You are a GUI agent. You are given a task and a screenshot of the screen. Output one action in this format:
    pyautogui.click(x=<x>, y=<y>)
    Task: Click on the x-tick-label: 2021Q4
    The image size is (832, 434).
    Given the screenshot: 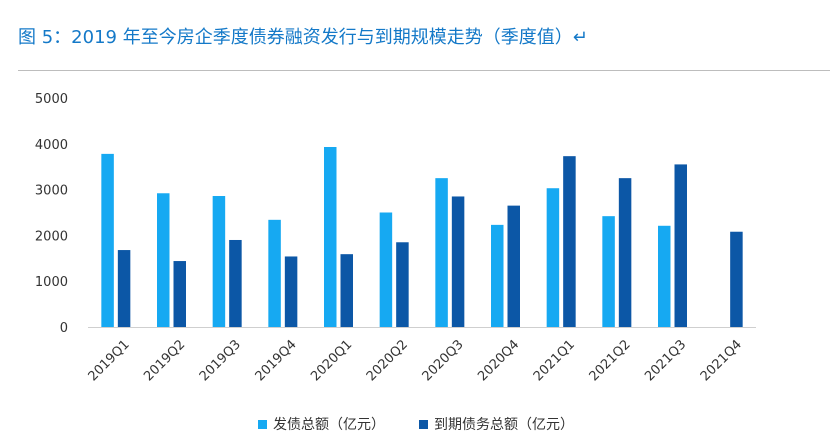 What is the action you would take?
    pyautogui.click(x=721, y=360)
    